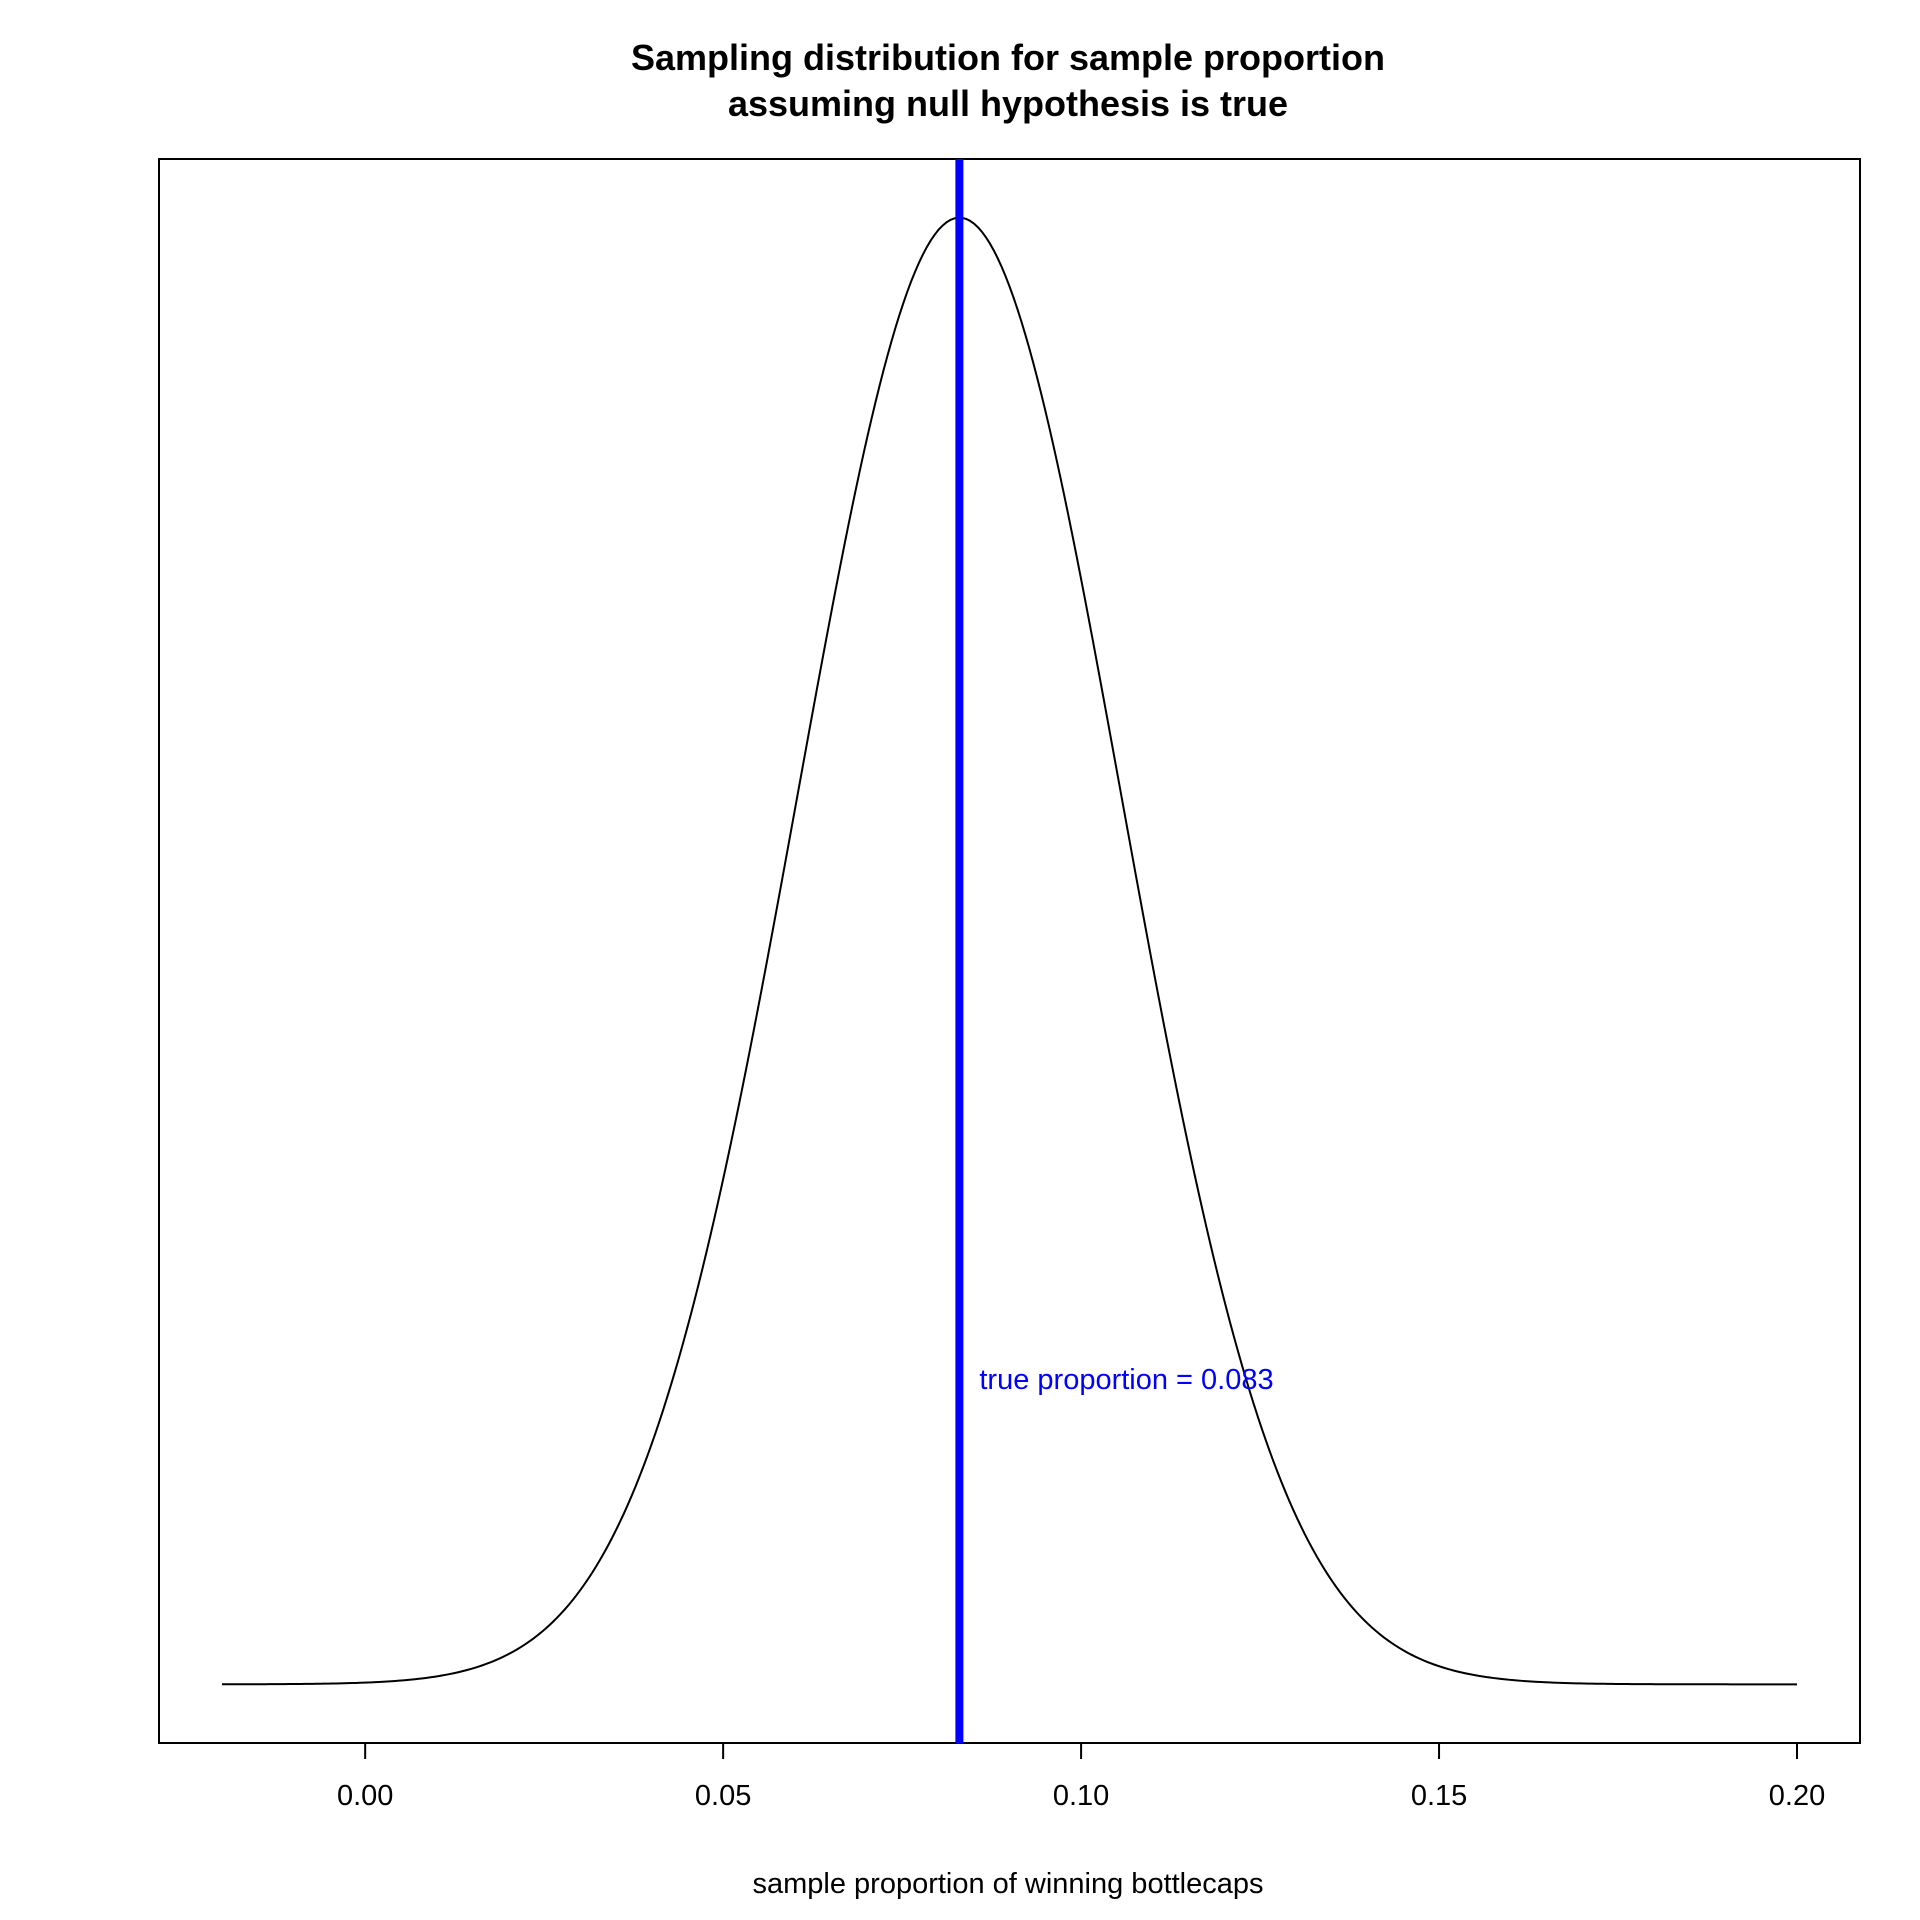 The height and width of the screenshot is (1920, 1920). I want to click on x-tick-label: 0.00, so click(365, 1796).